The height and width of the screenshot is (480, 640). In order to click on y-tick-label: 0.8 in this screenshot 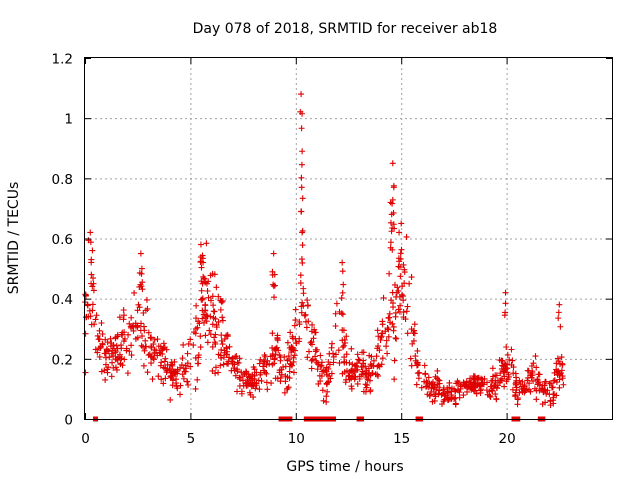, I will do `click(62, 180)`.